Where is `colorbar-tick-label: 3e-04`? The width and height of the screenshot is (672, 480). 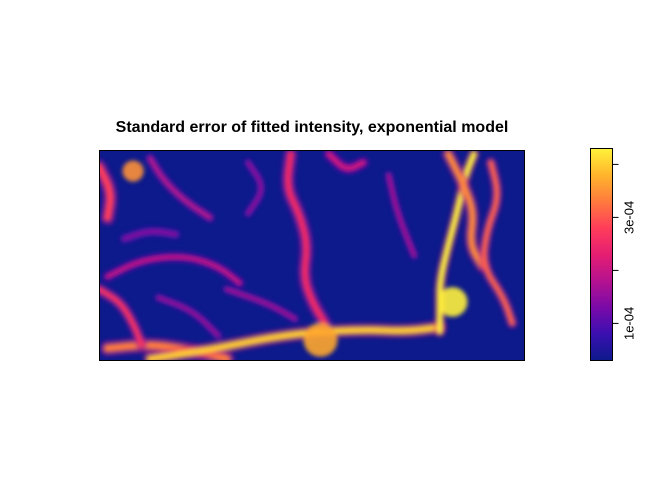 colorbar-tick-label: 3e-04 is located at coordinates (629, 217).